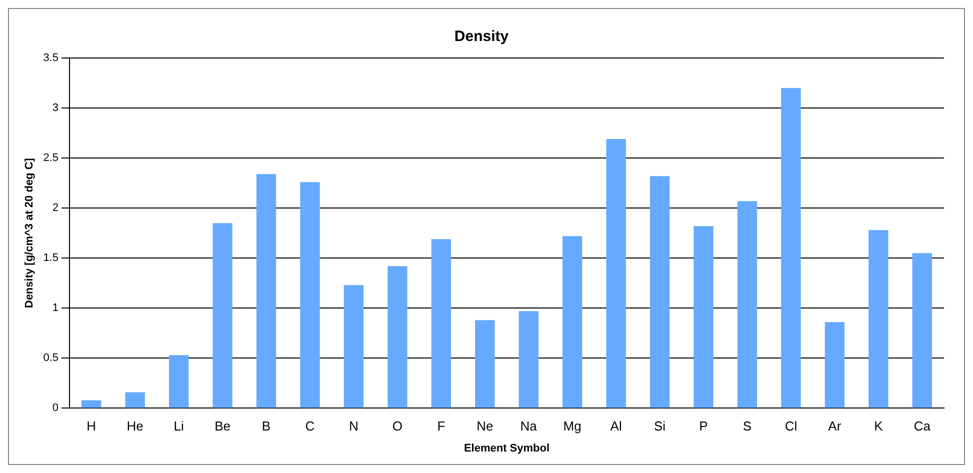 This screenshot has width=973, height=473. Describe the element at coordinates (441, 426) in the screenshot. I see `x-tick-label: F` at that location.